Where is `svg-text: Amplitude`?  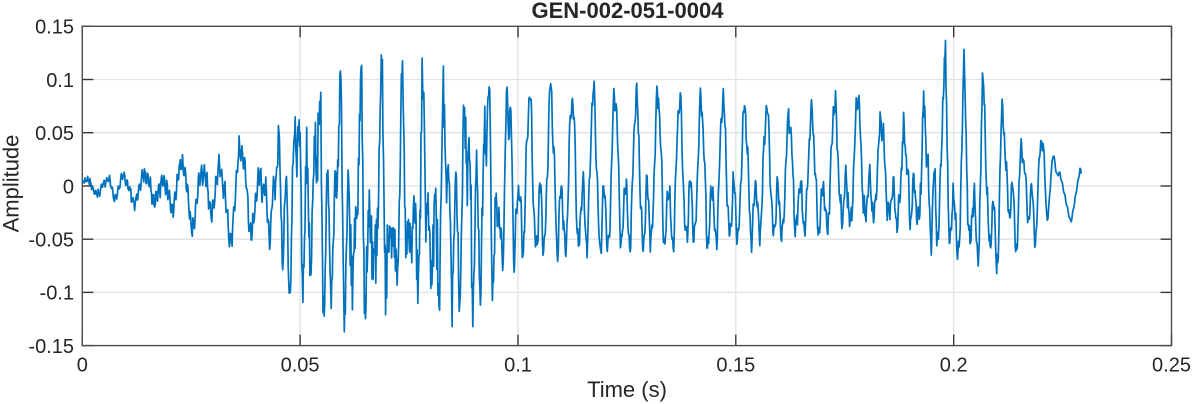 svg-text: Amplitude is located at coordinates (12, 184).